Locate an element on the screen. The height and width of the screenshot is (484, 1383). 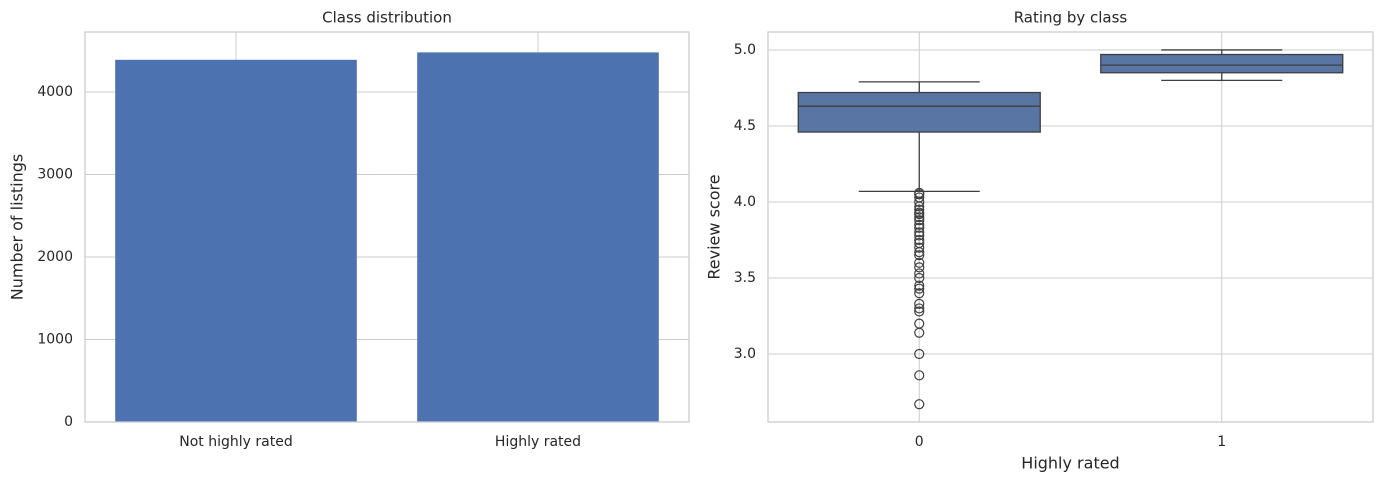
y-tick-label: 4.0 is located at coordinates (745, 202).